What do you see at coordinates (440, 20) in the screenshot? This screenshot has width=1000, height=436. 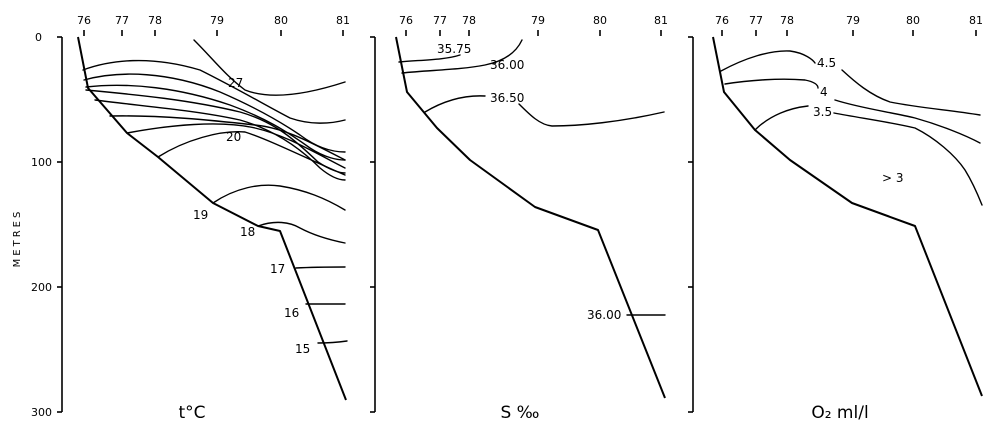 I see `salinity-x-tick-label-77: 77` at bounding box center [440, 20].